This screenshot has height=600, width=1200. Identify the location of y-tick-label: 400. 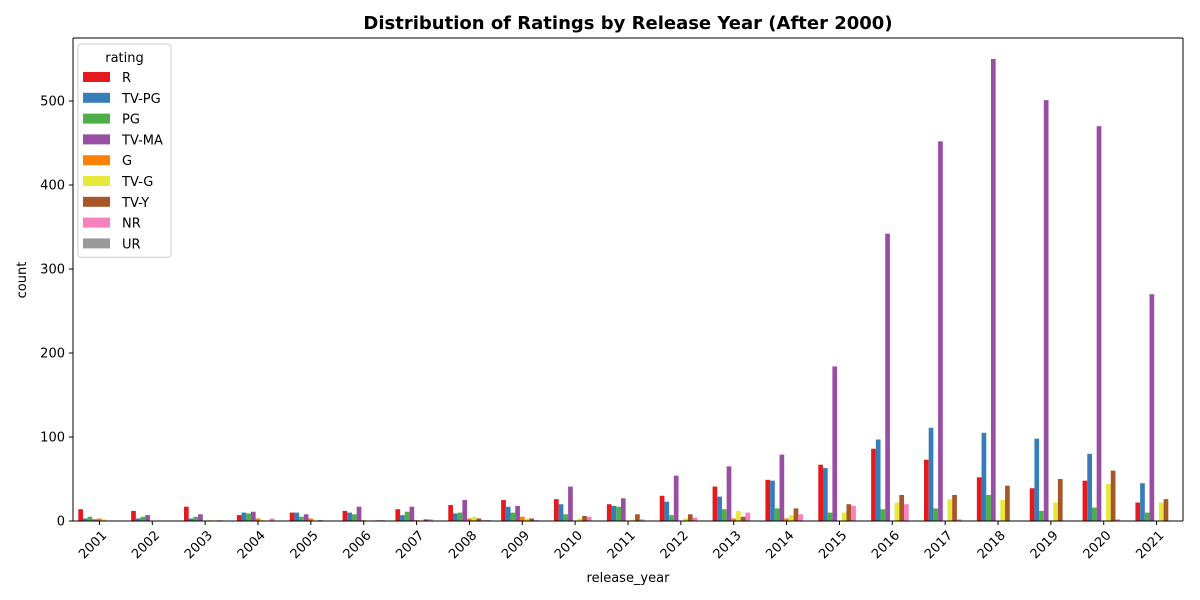
(52, 186).